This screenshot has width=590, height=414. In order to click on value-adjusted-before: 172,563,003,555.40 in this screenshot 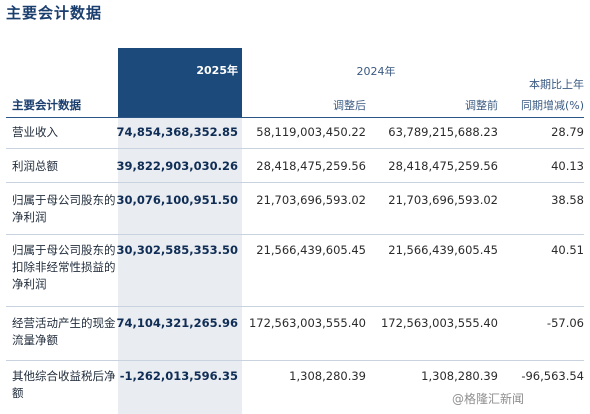, I will do `click(439, 323)`.